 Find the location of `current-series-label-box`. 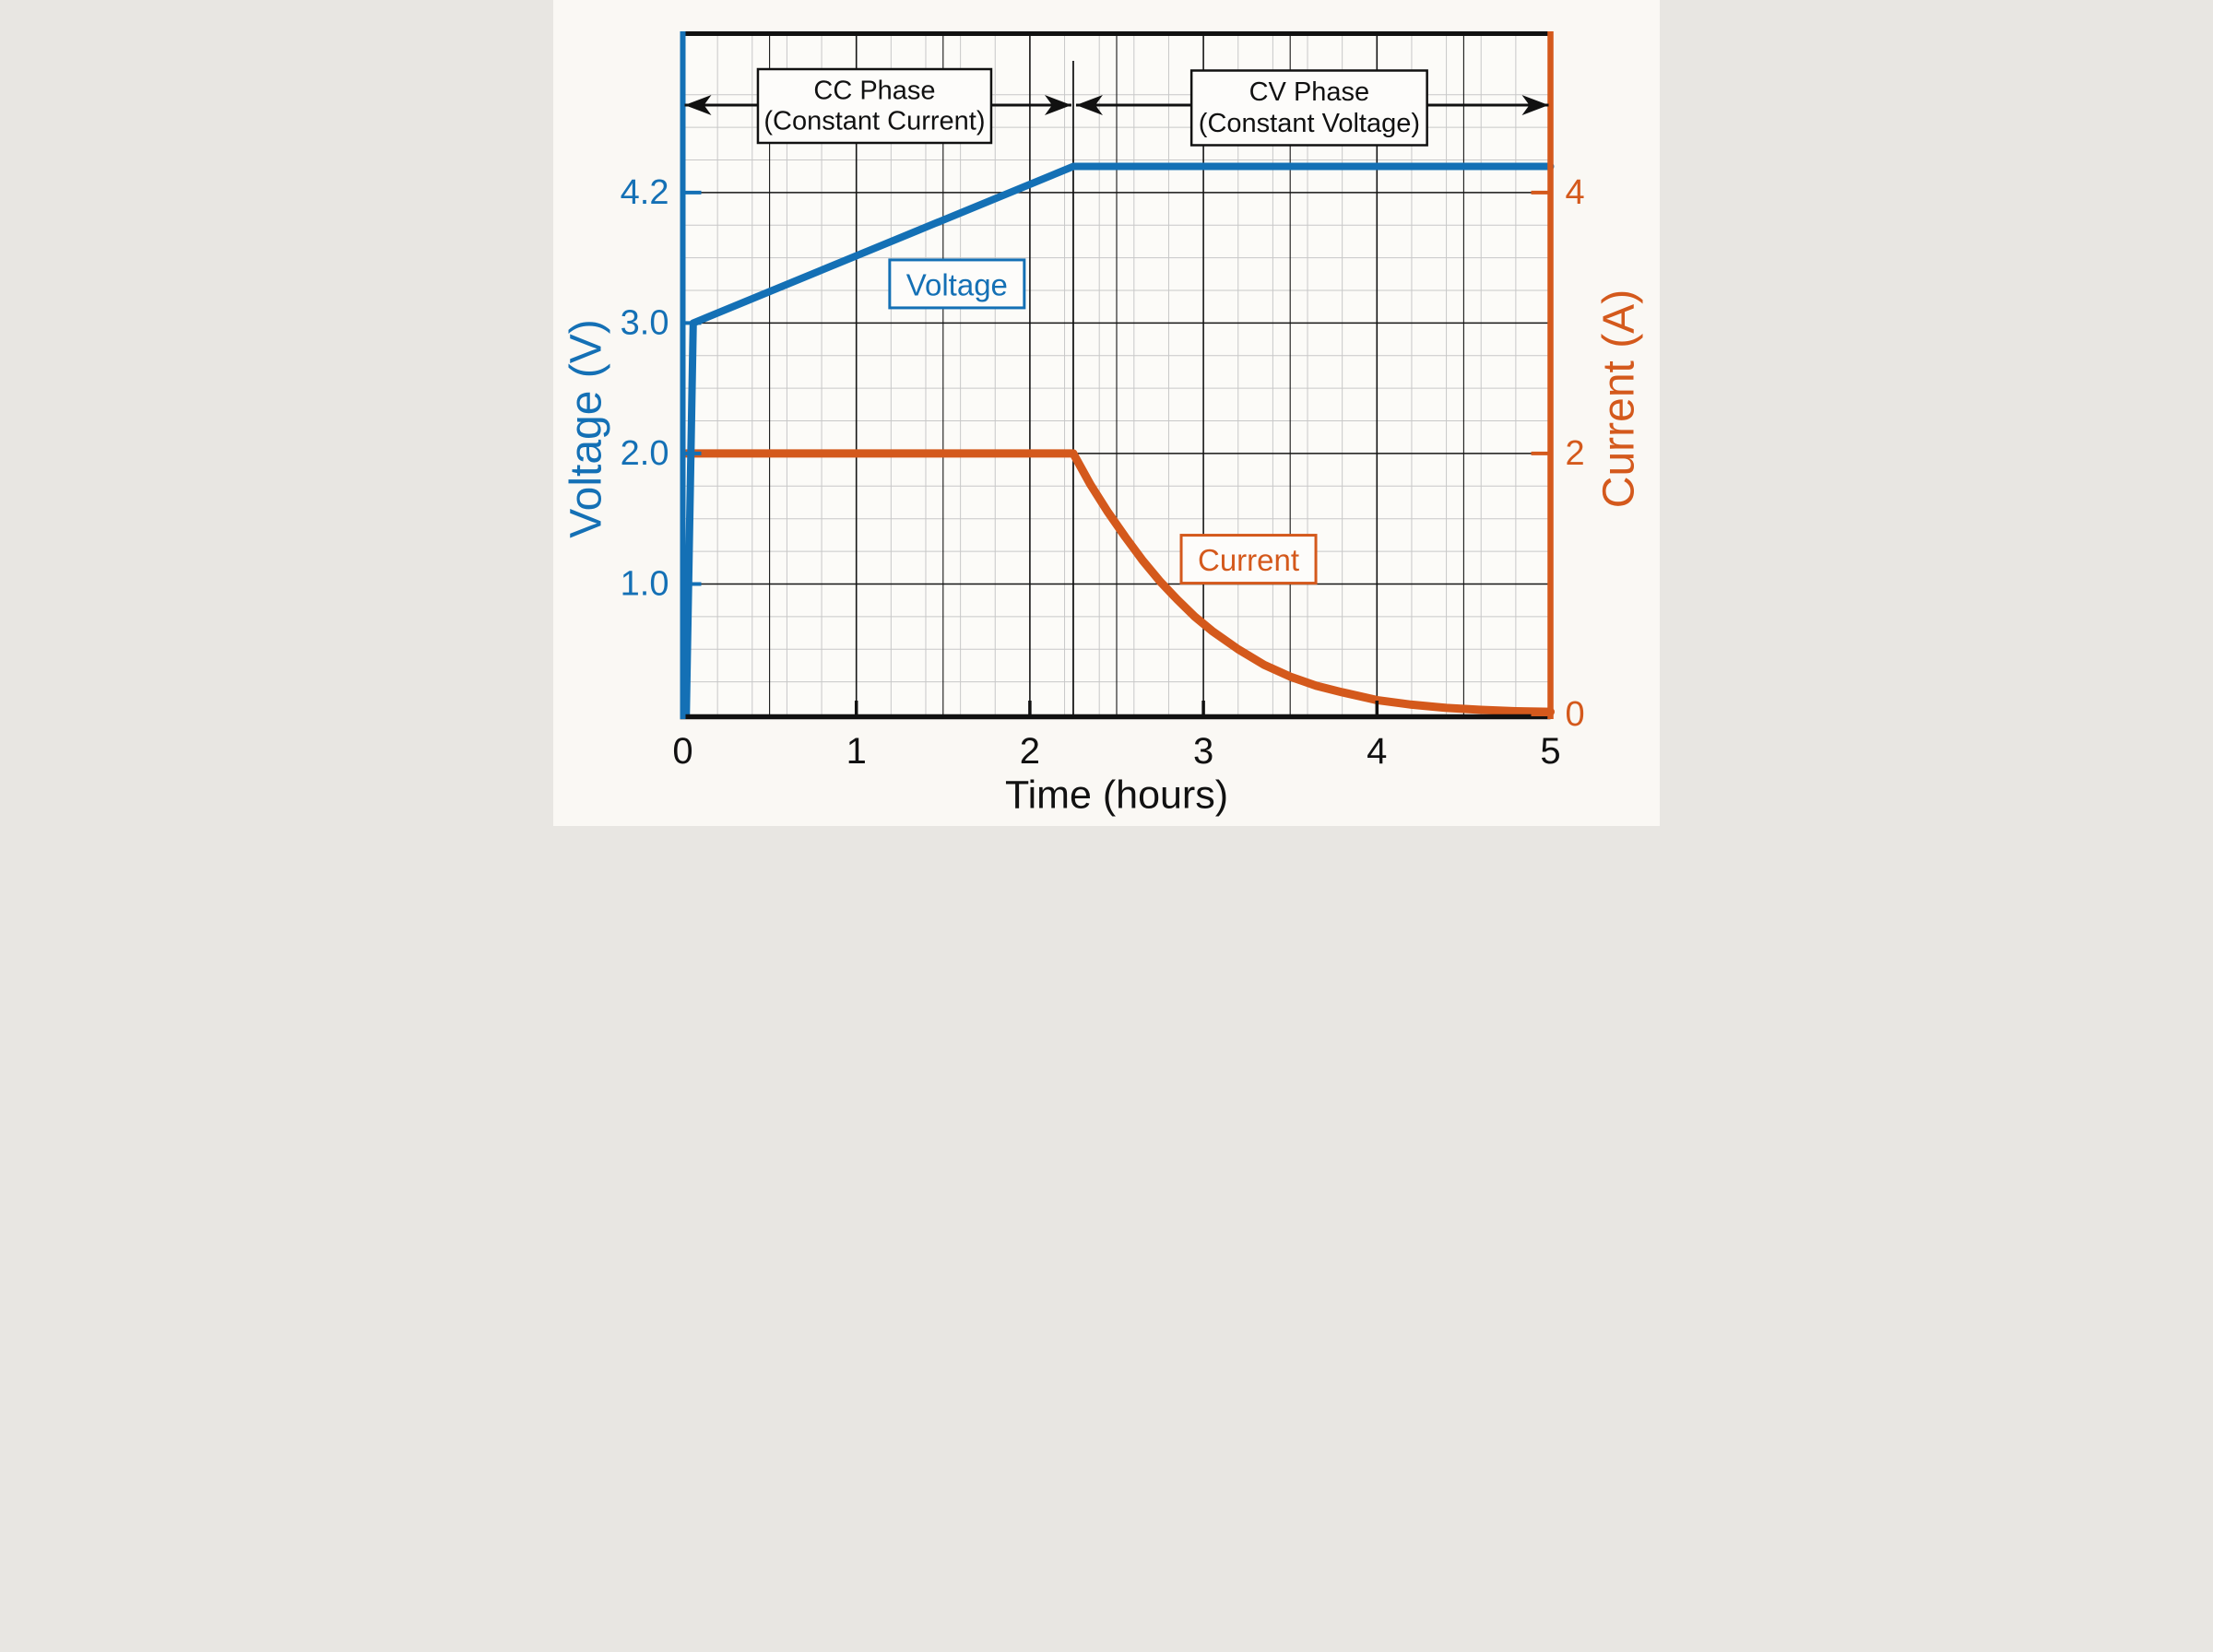

current-series-label-box is located at coordinates (1248, 559).